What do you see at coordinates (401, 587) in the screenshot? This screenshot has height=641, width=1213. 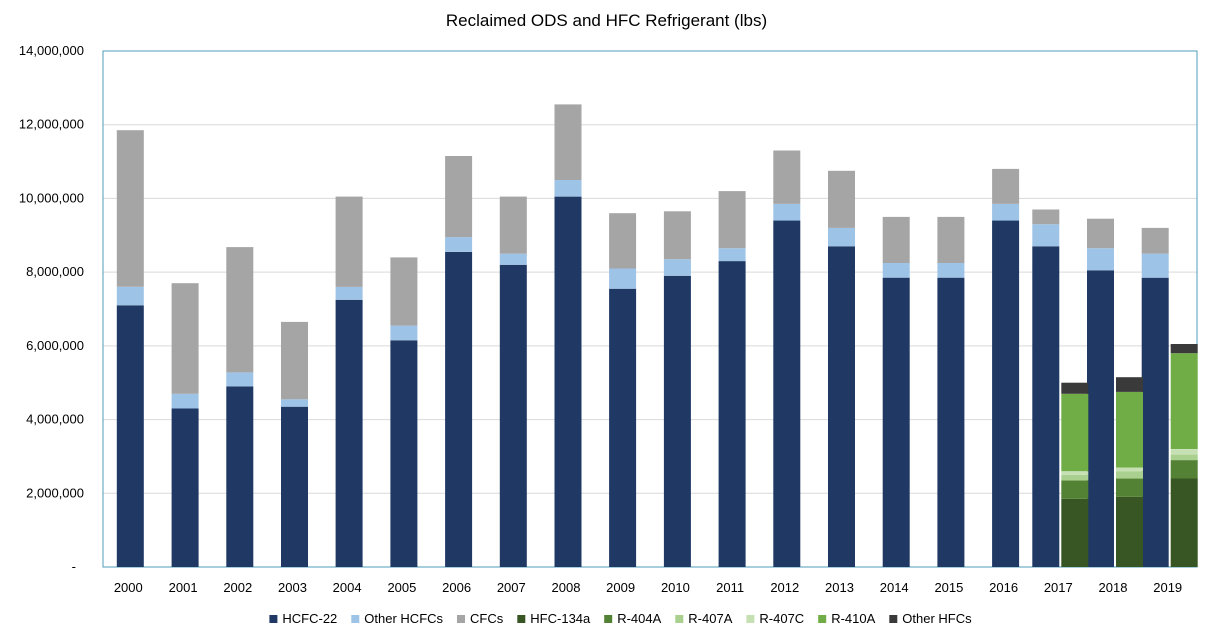 I see `x-tick-label-2005: 2005` at bounding box center [401, 587].